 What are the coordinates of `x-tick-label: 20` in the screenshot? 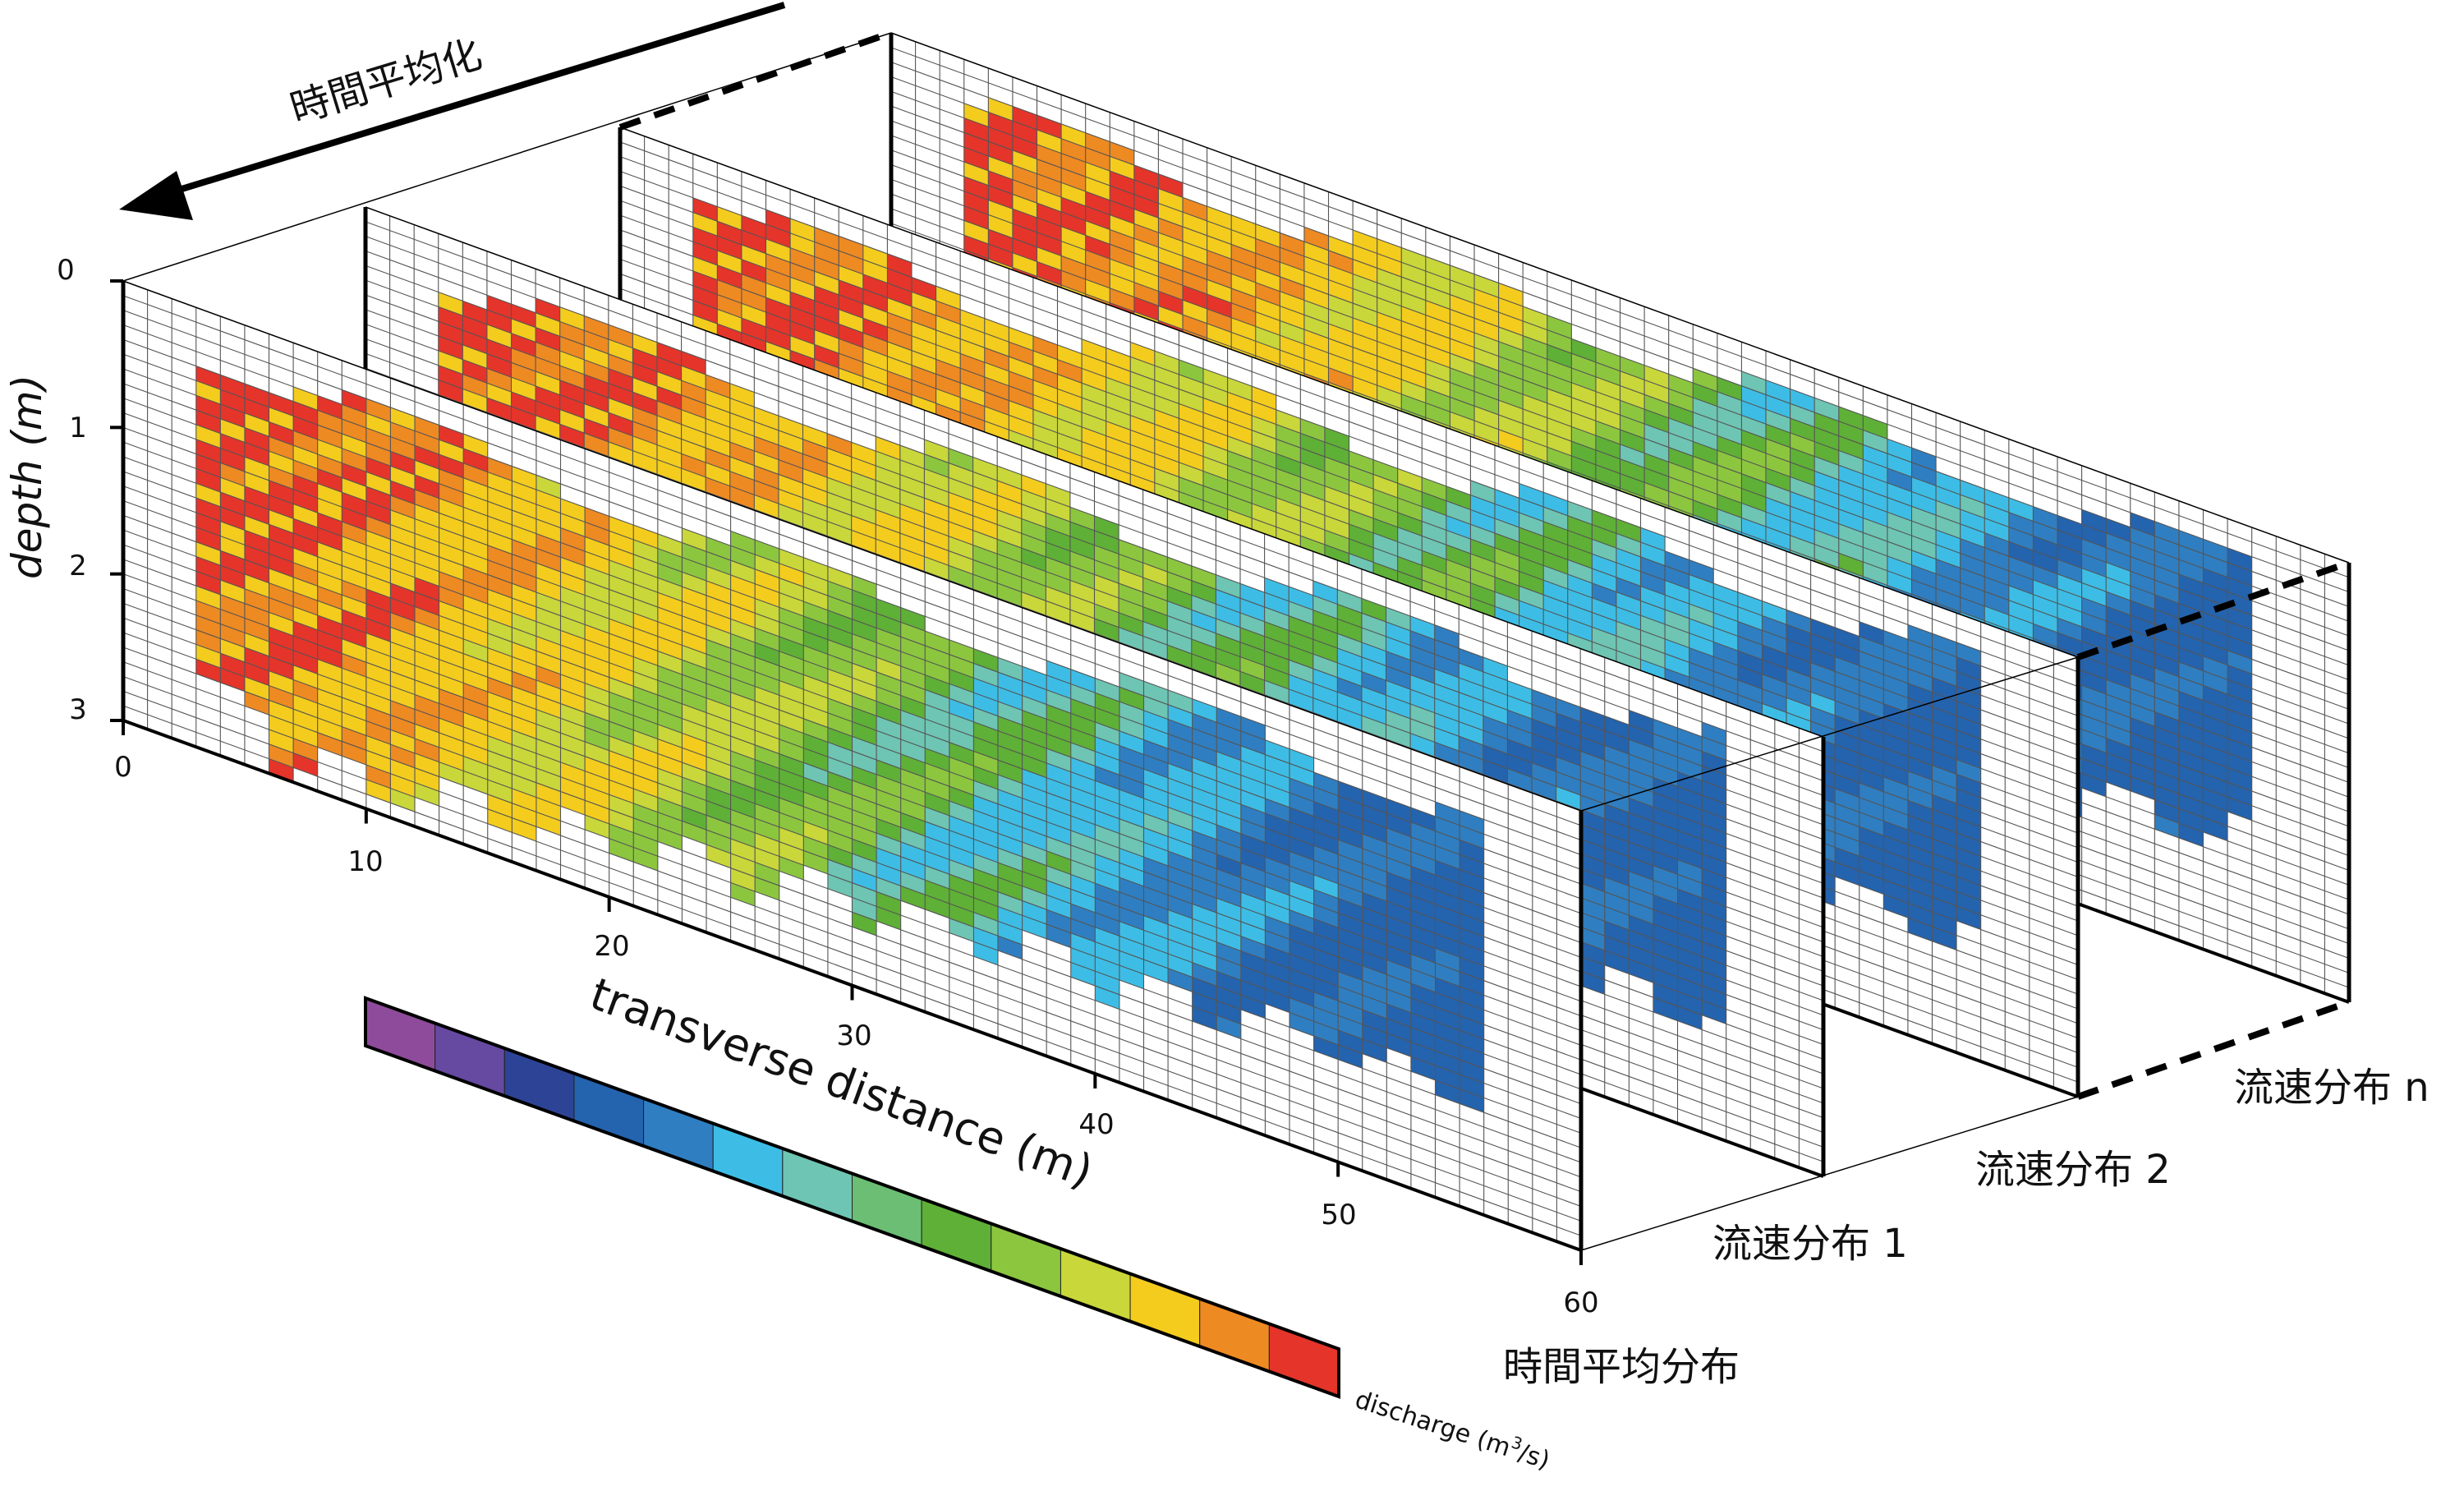 It's located at (611, 946).